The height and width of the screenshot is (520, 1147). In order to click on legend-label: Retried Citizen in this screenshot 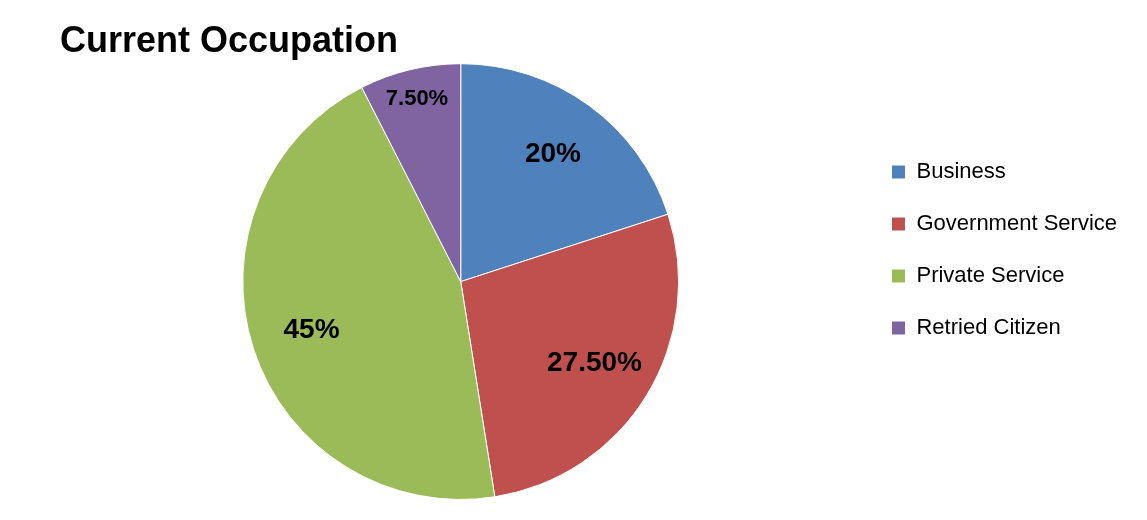, I will do `click(988, 327)`.